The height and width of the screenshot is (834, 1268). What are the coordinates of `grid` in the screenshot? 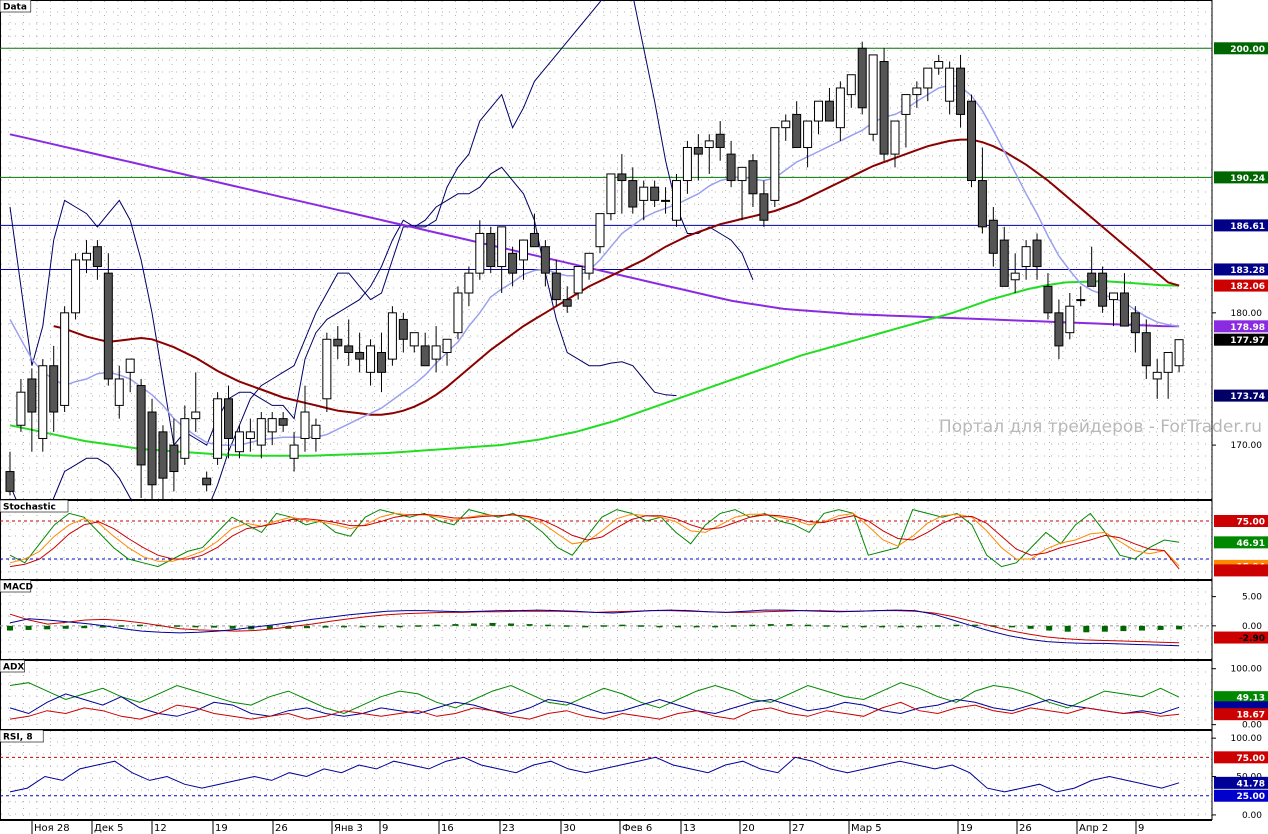 It's located at (606, 540).